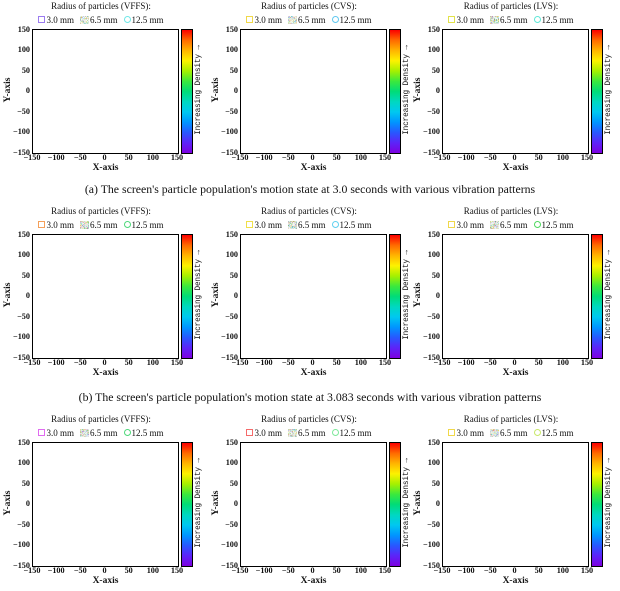 Image resolution: width=620 pixels, height=591 pixels. Describe the element at coordinates (313, 581) in the screenshot. I see `x-axis-label: X-axis` at that location.